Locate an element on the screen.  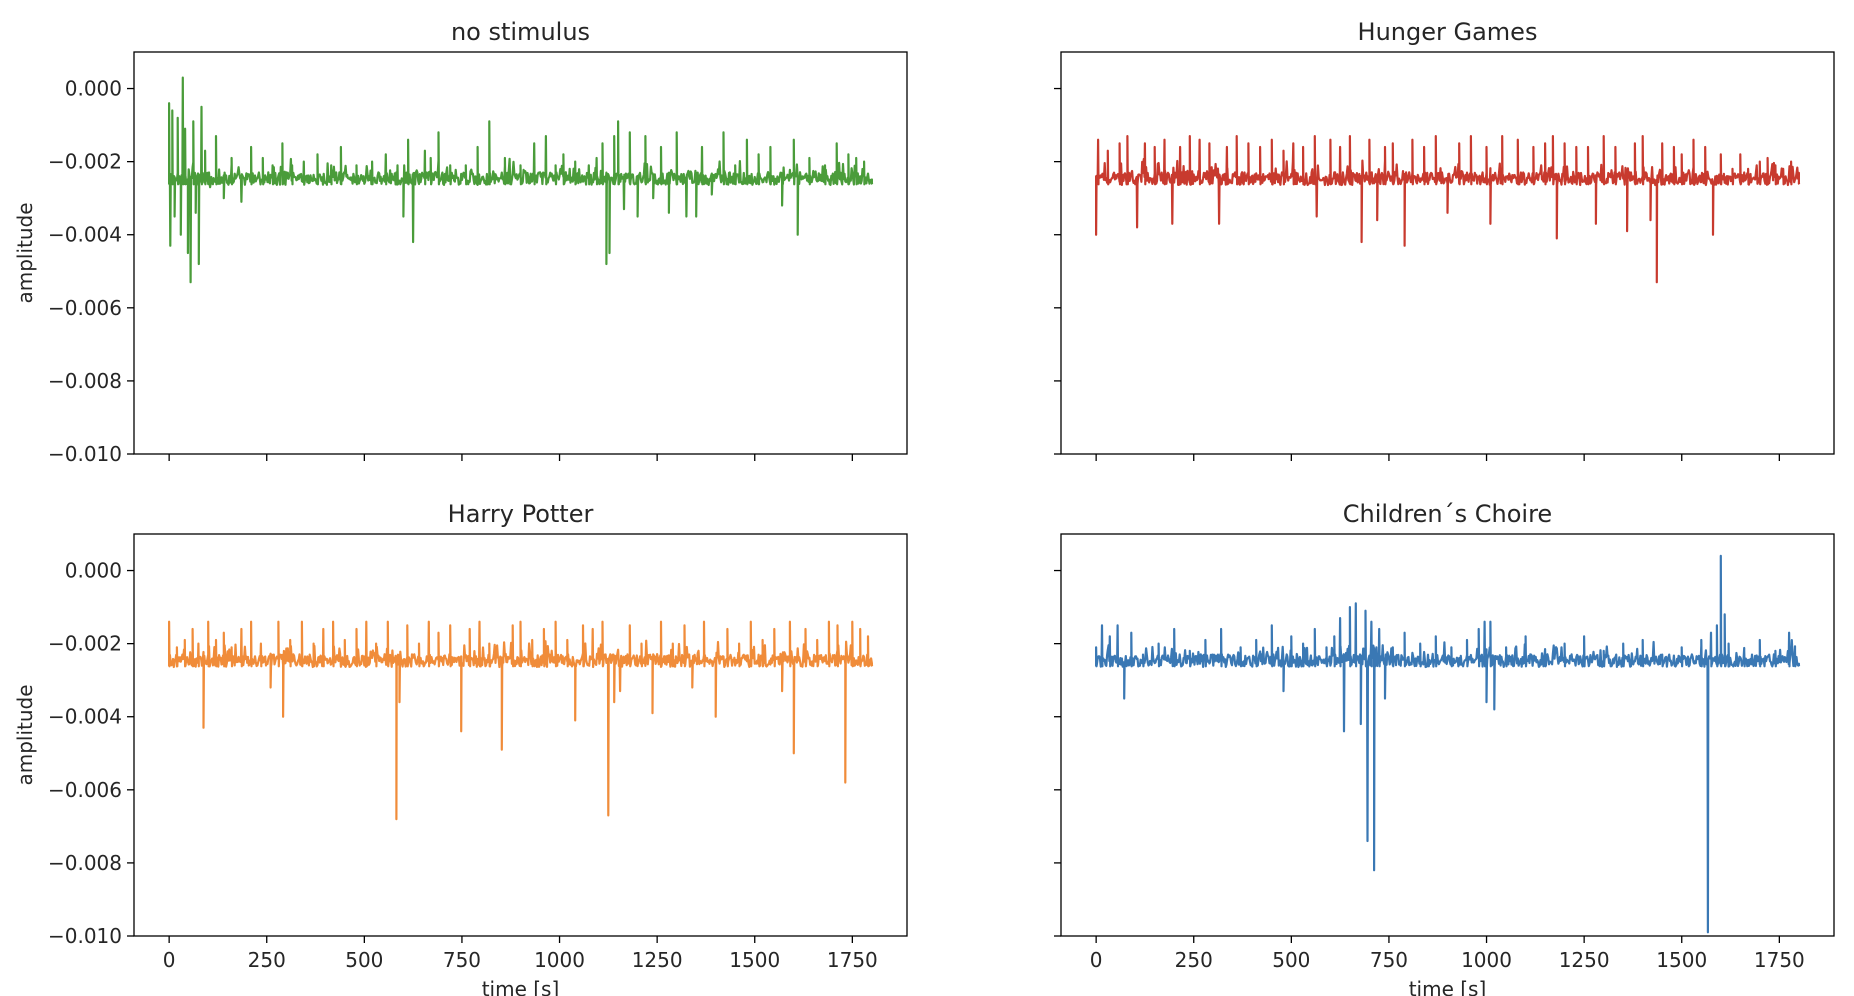
subplot-title: Hunger Games is located at coordinates (1448, 32).